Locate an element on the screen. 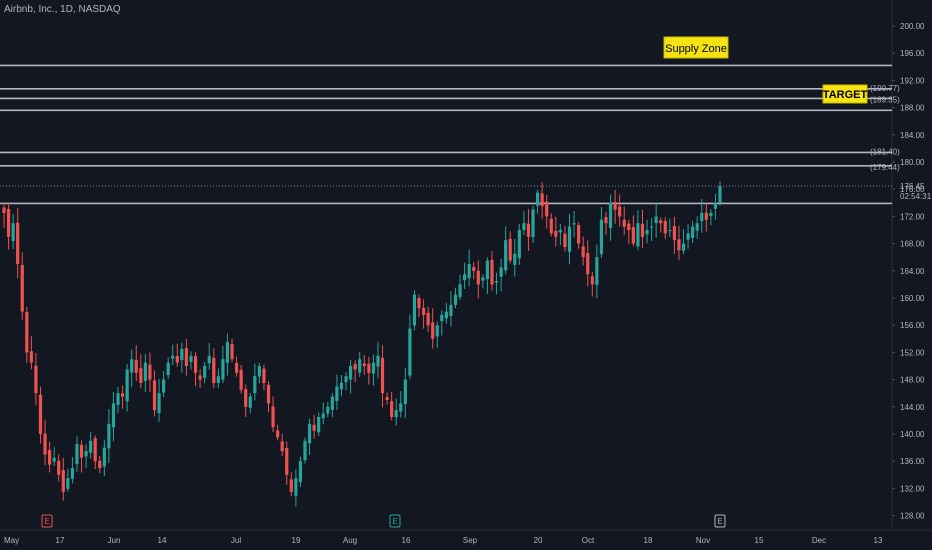 The width and height of the screenshot is (932, 550). level-value-label: (179.44) is located at coordinates (885, 167).